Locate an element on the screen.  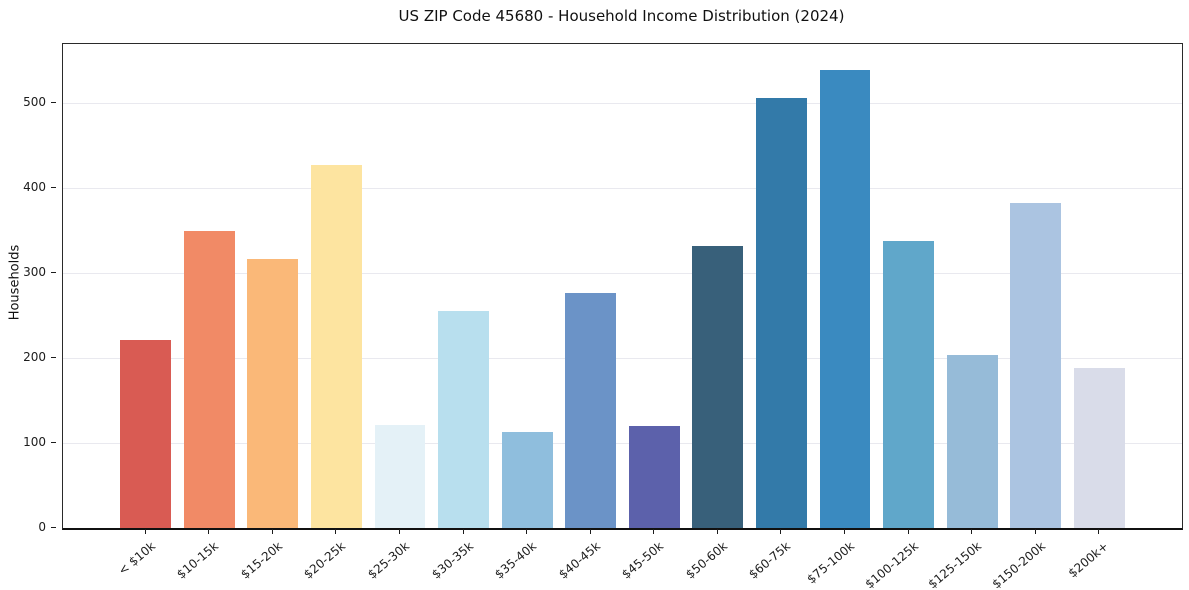
y-tick-label: 100 is located at coordinates (34, 442).